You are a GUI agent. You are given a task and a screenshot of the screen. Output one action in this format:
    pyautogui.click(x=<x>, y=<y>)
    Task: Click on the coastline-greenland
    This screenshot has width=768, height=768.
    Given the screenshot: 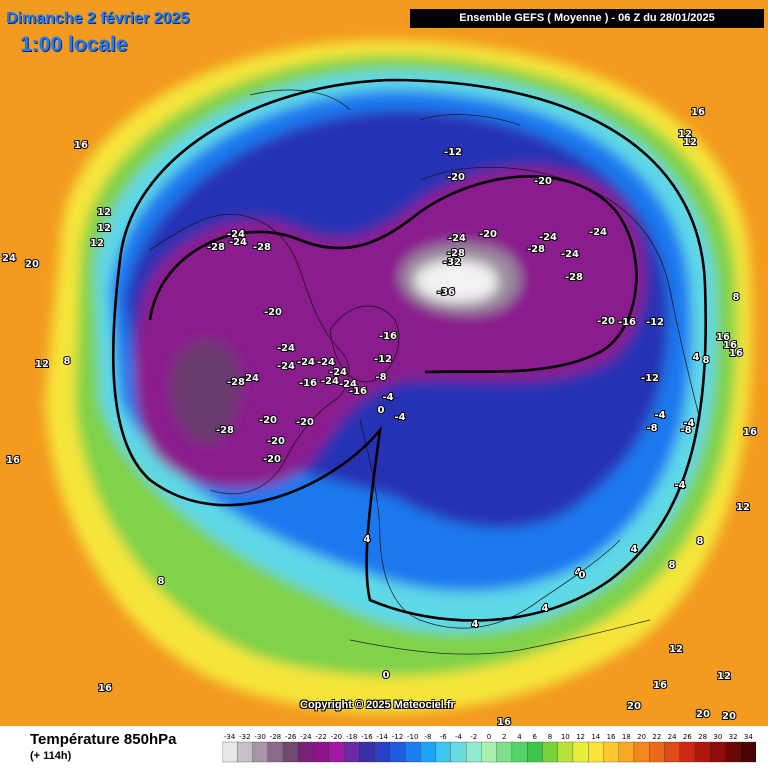 What is the action you would take?
    pyautogui.click(x=364, y=344)
    